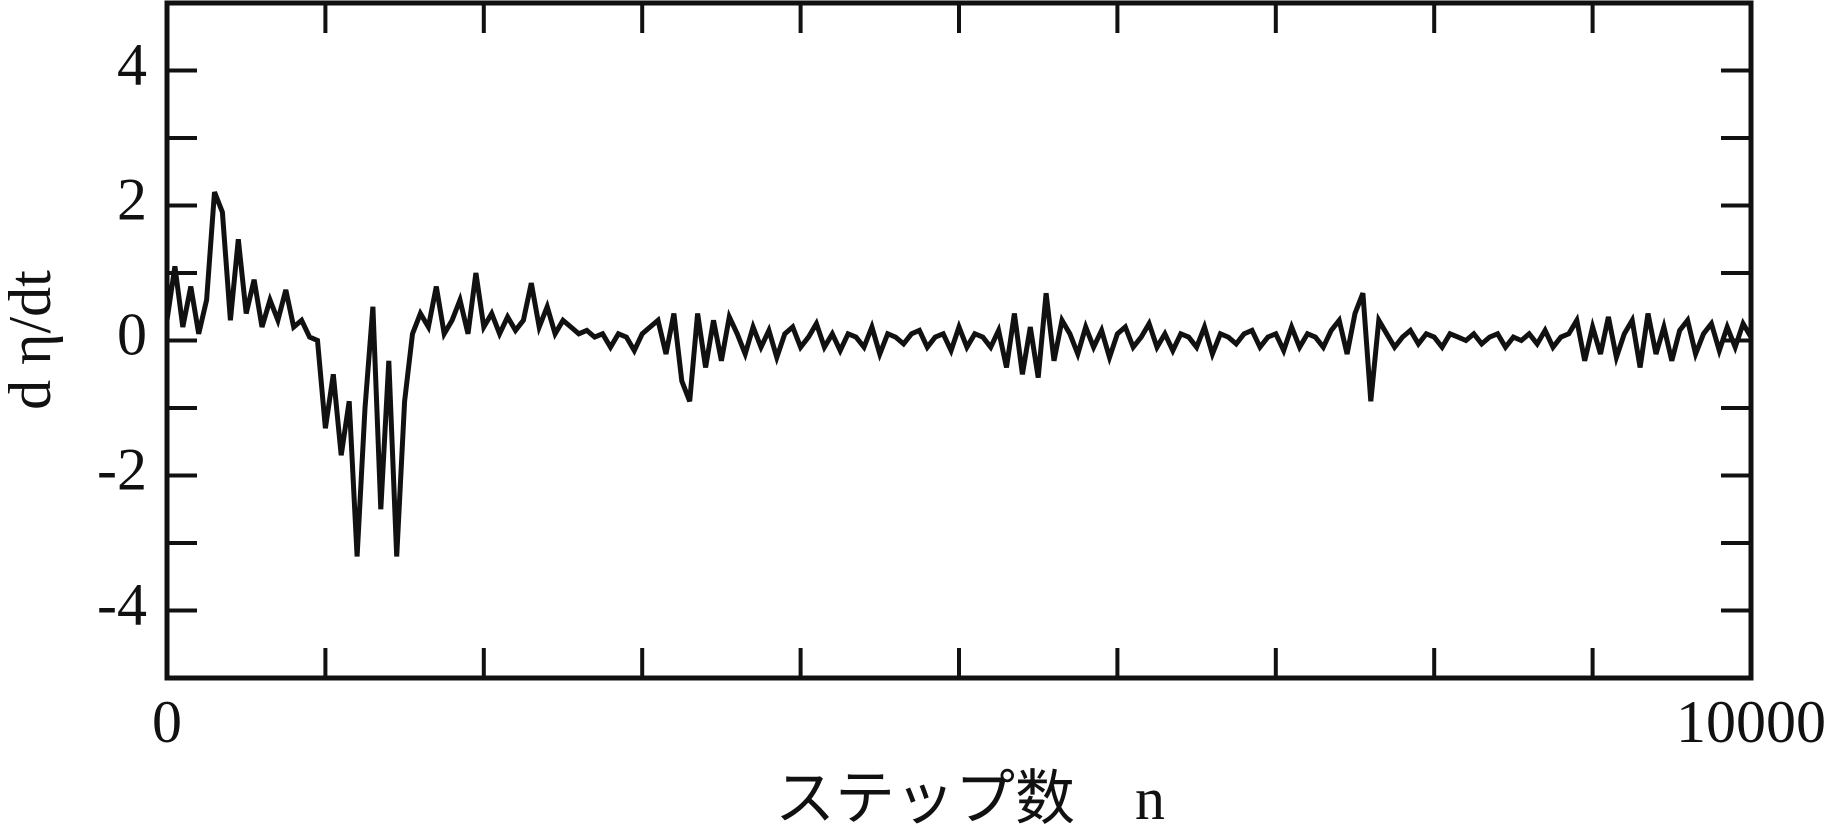  Describe the element at coordinates (122, 604) in the screenshot. I see `y-tick-label: -4` at that location.